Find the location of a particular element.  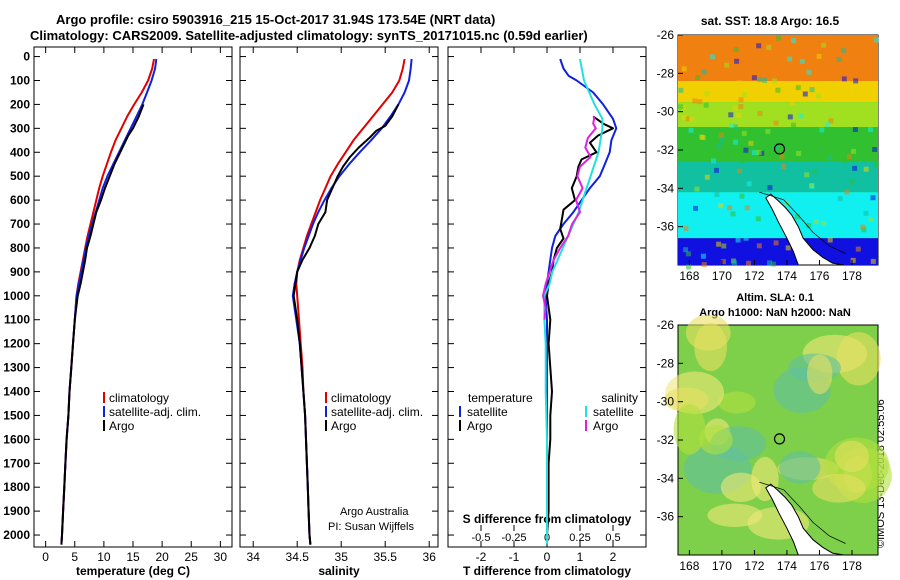

map2-title-line1: Altim. SLA: 0.1 is located at coordinates (775, 298).